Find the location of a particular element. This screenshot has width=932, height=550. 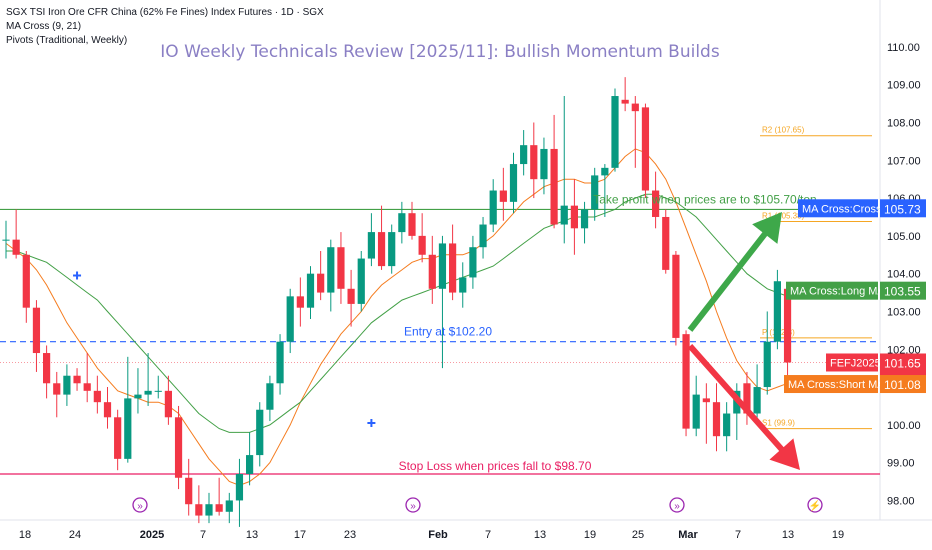

y-tick-label: 103.00 is located at coordinates (904, 312).